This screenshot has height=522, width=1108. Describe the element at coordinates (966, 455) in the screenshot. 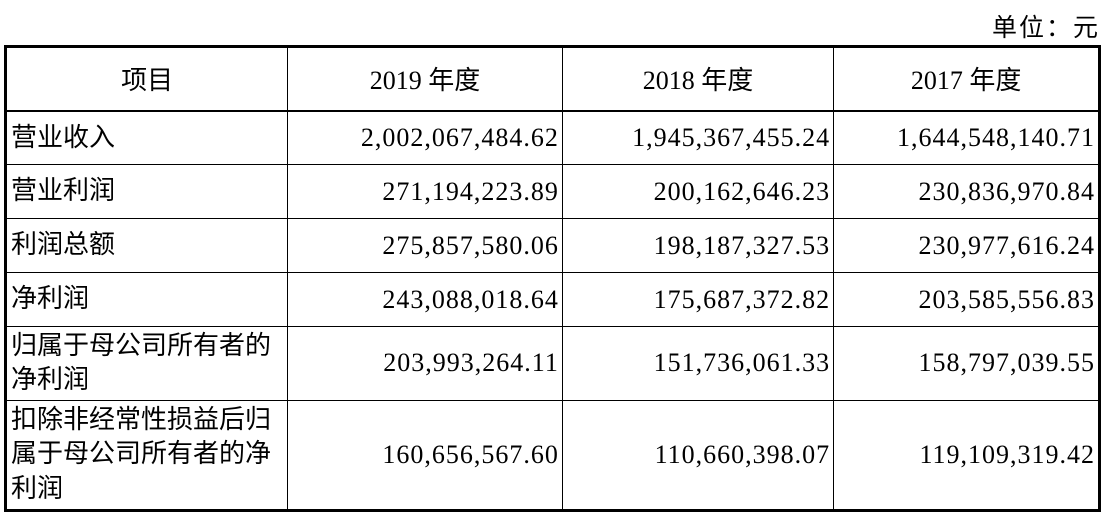

I see `value-cell: 119,109,319.42` at that location.